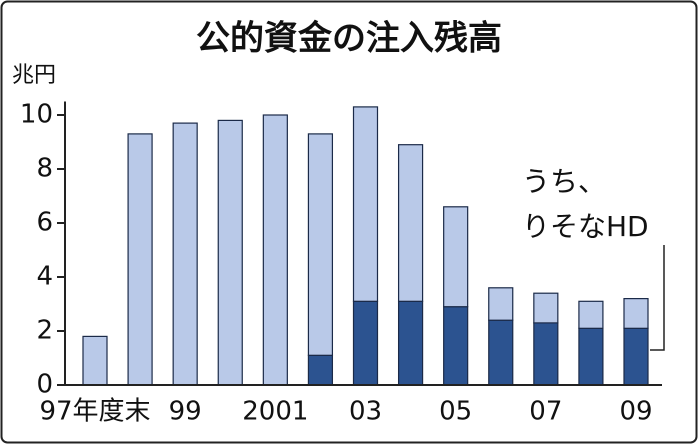  What do you see at coordinates (185, 412) in the screenshot?
I see `x-tick-label: 99` at bounding box center [185, 412].